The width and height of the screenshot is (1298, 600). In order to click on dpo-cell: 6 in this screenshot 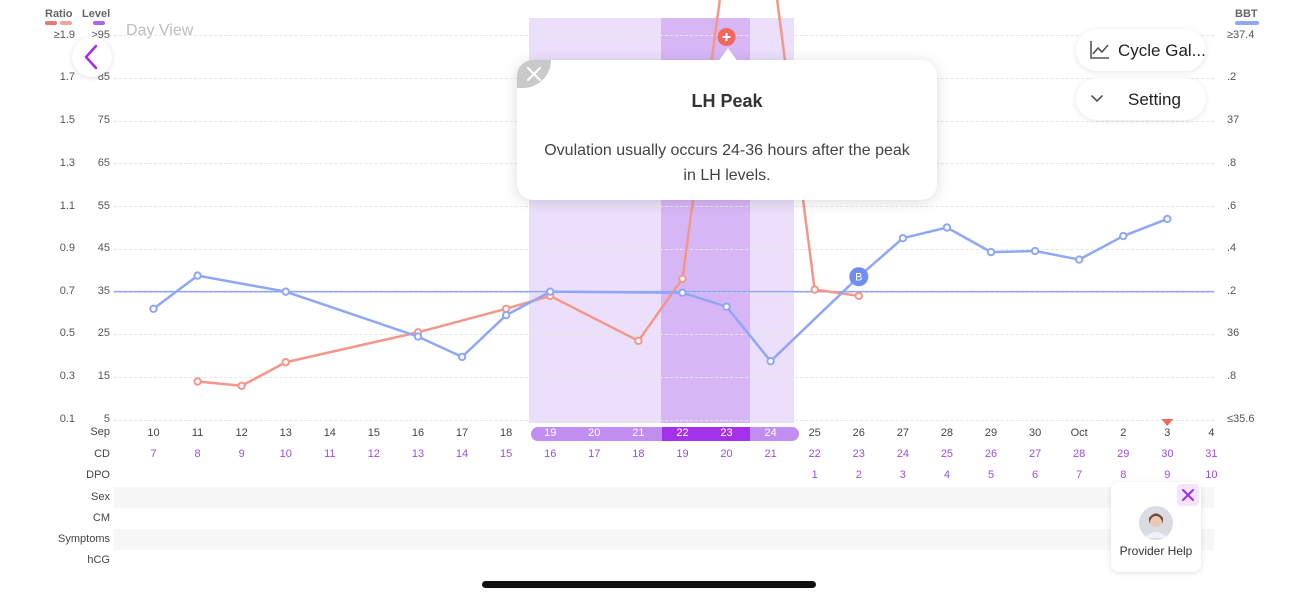, I will do `click(1035, 475)`.